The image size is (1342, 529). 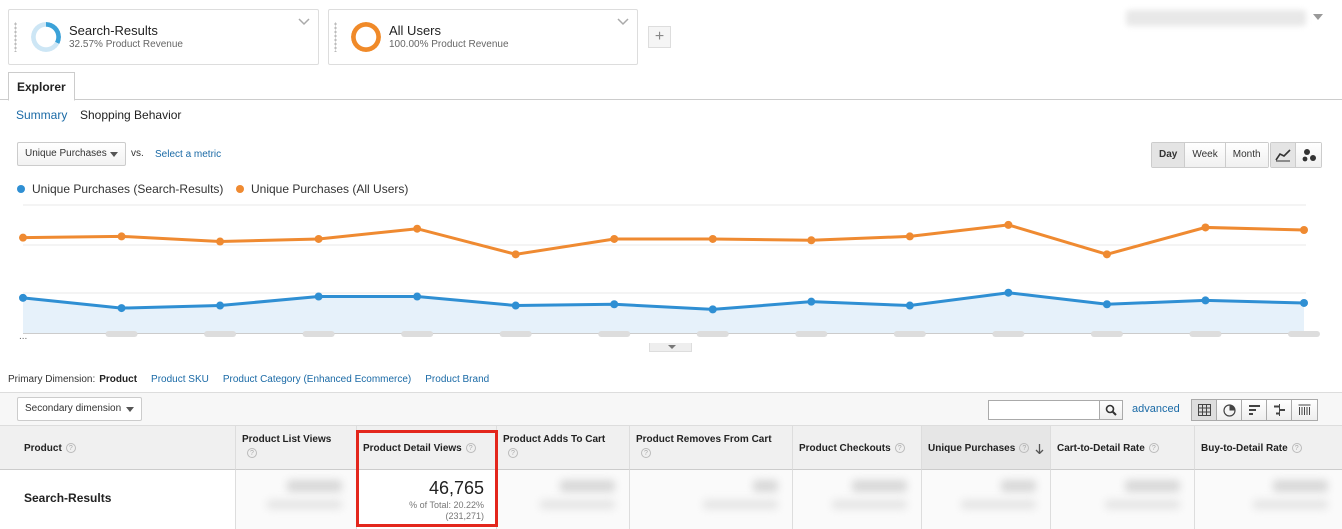 I want to click on add-segment-button: +, so click(x=659, y=37).